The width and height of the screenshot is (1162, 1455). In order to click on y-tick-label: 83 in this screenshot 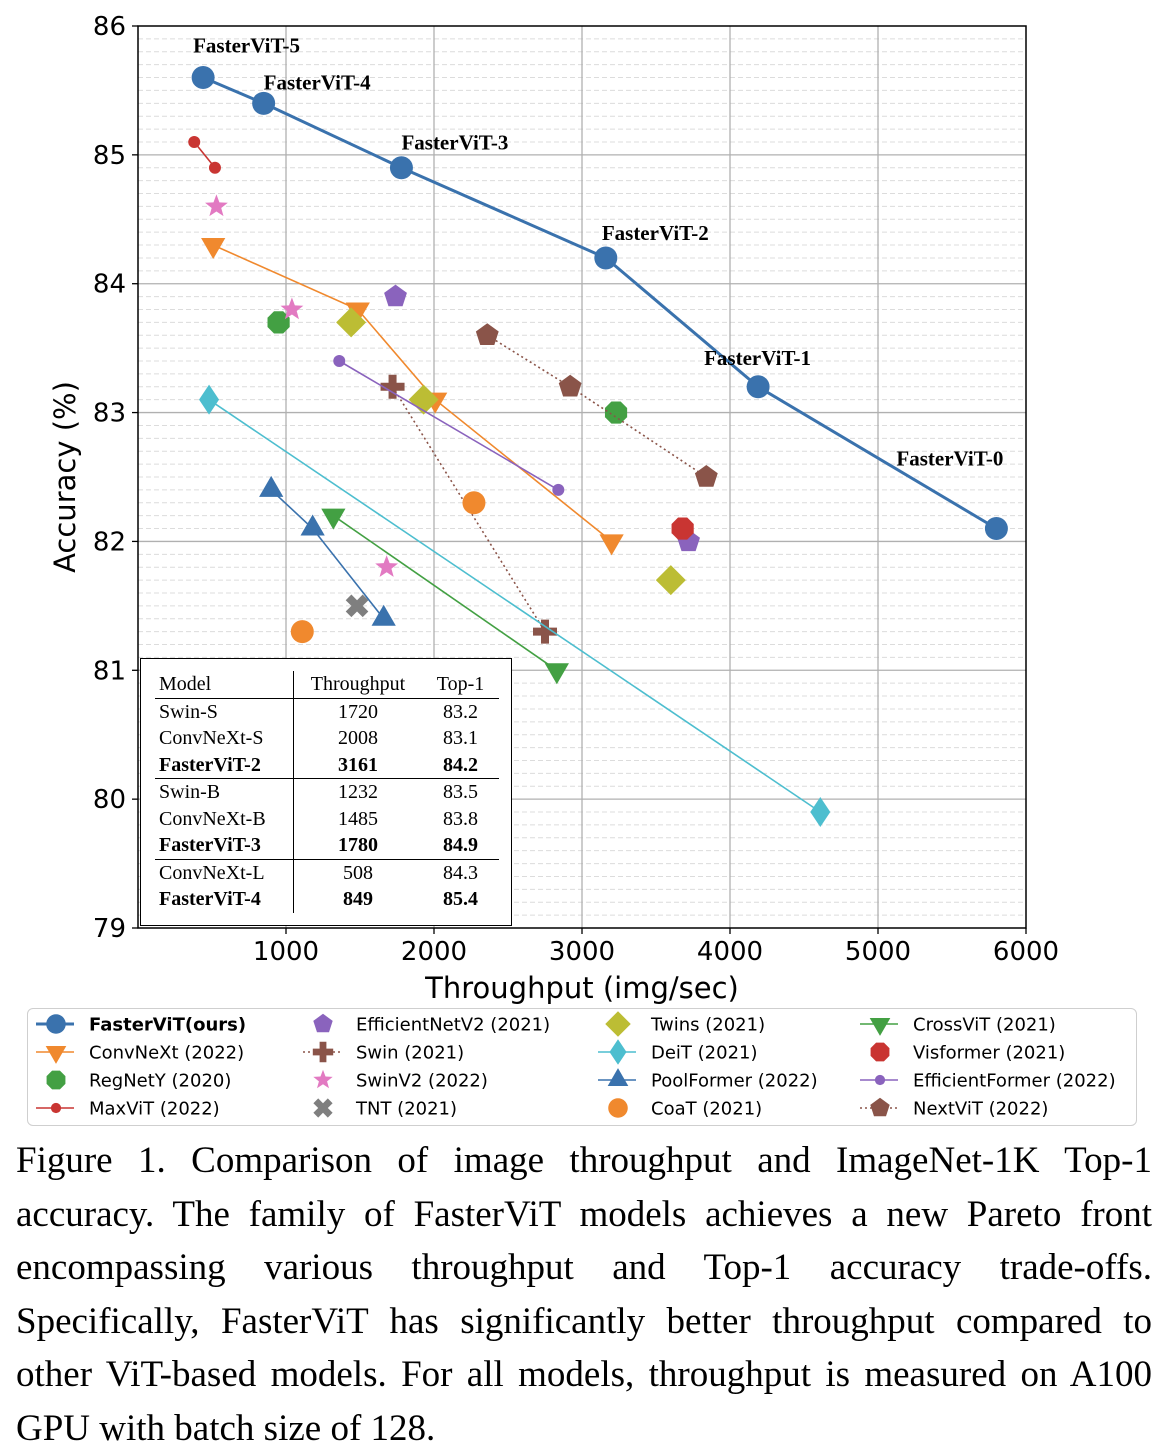, I will do `click(109, 414)`.